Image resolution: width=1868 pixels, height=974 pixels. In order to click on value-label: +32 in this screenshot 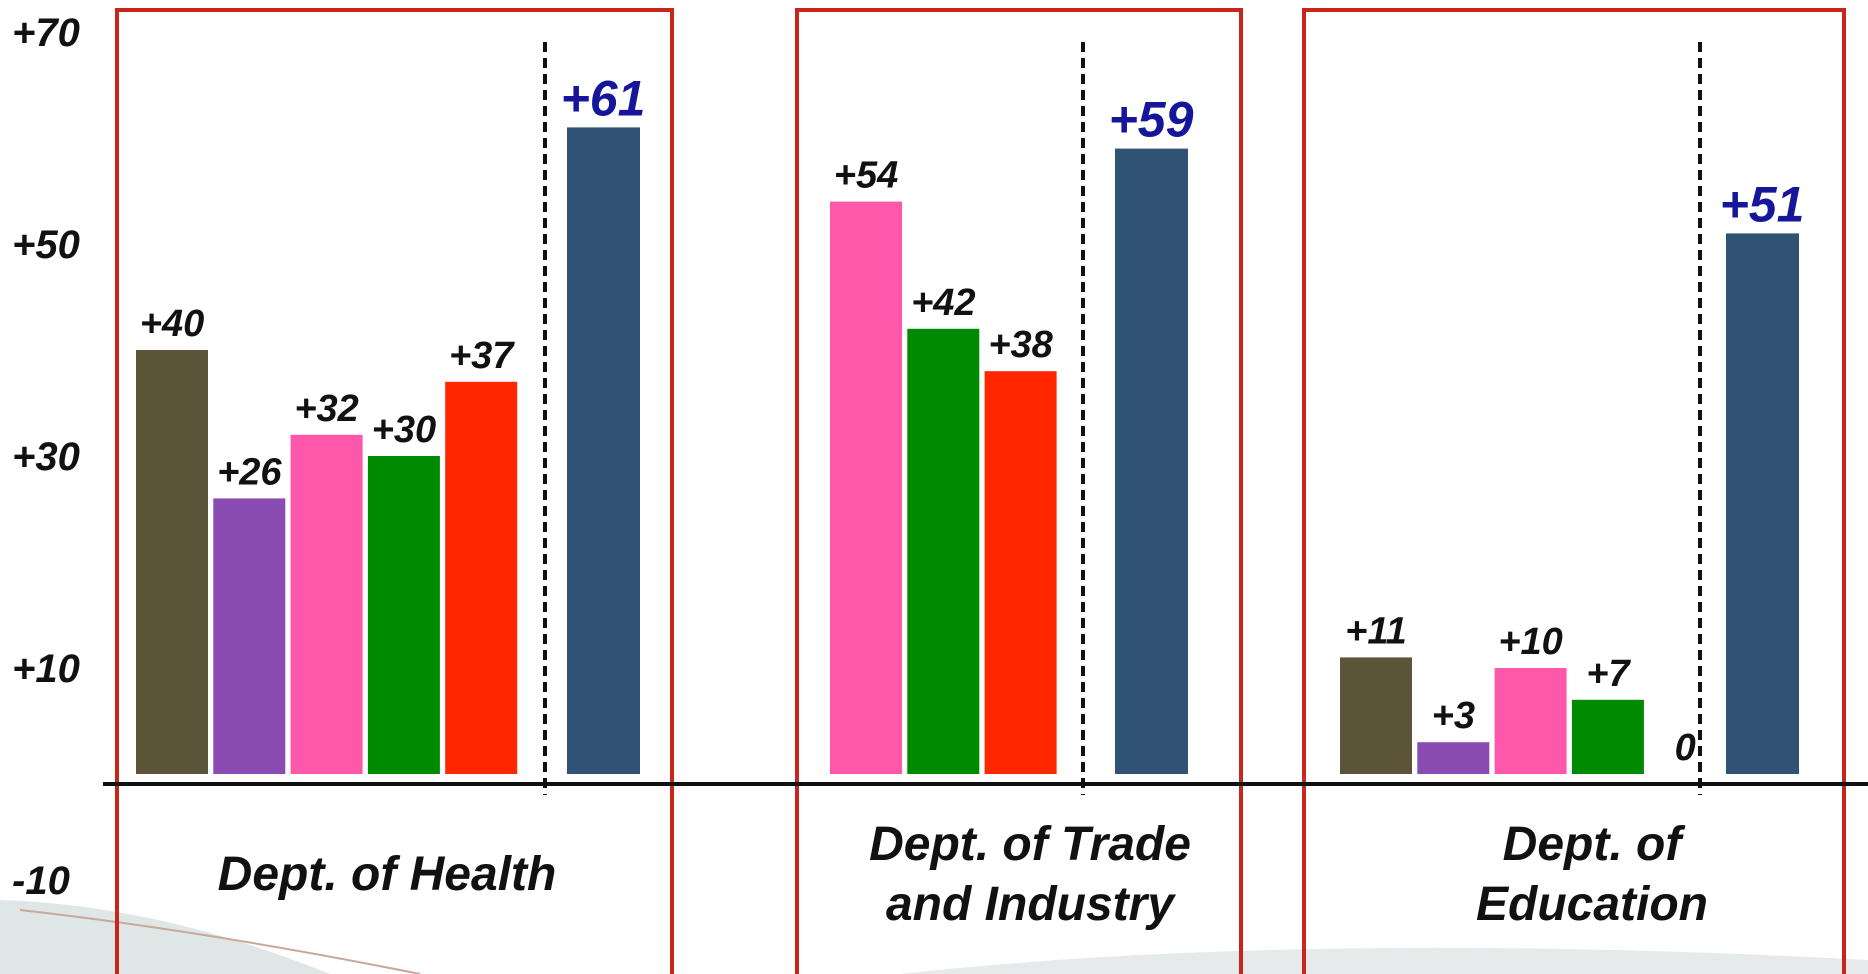, I will do `click(326, 409)`.